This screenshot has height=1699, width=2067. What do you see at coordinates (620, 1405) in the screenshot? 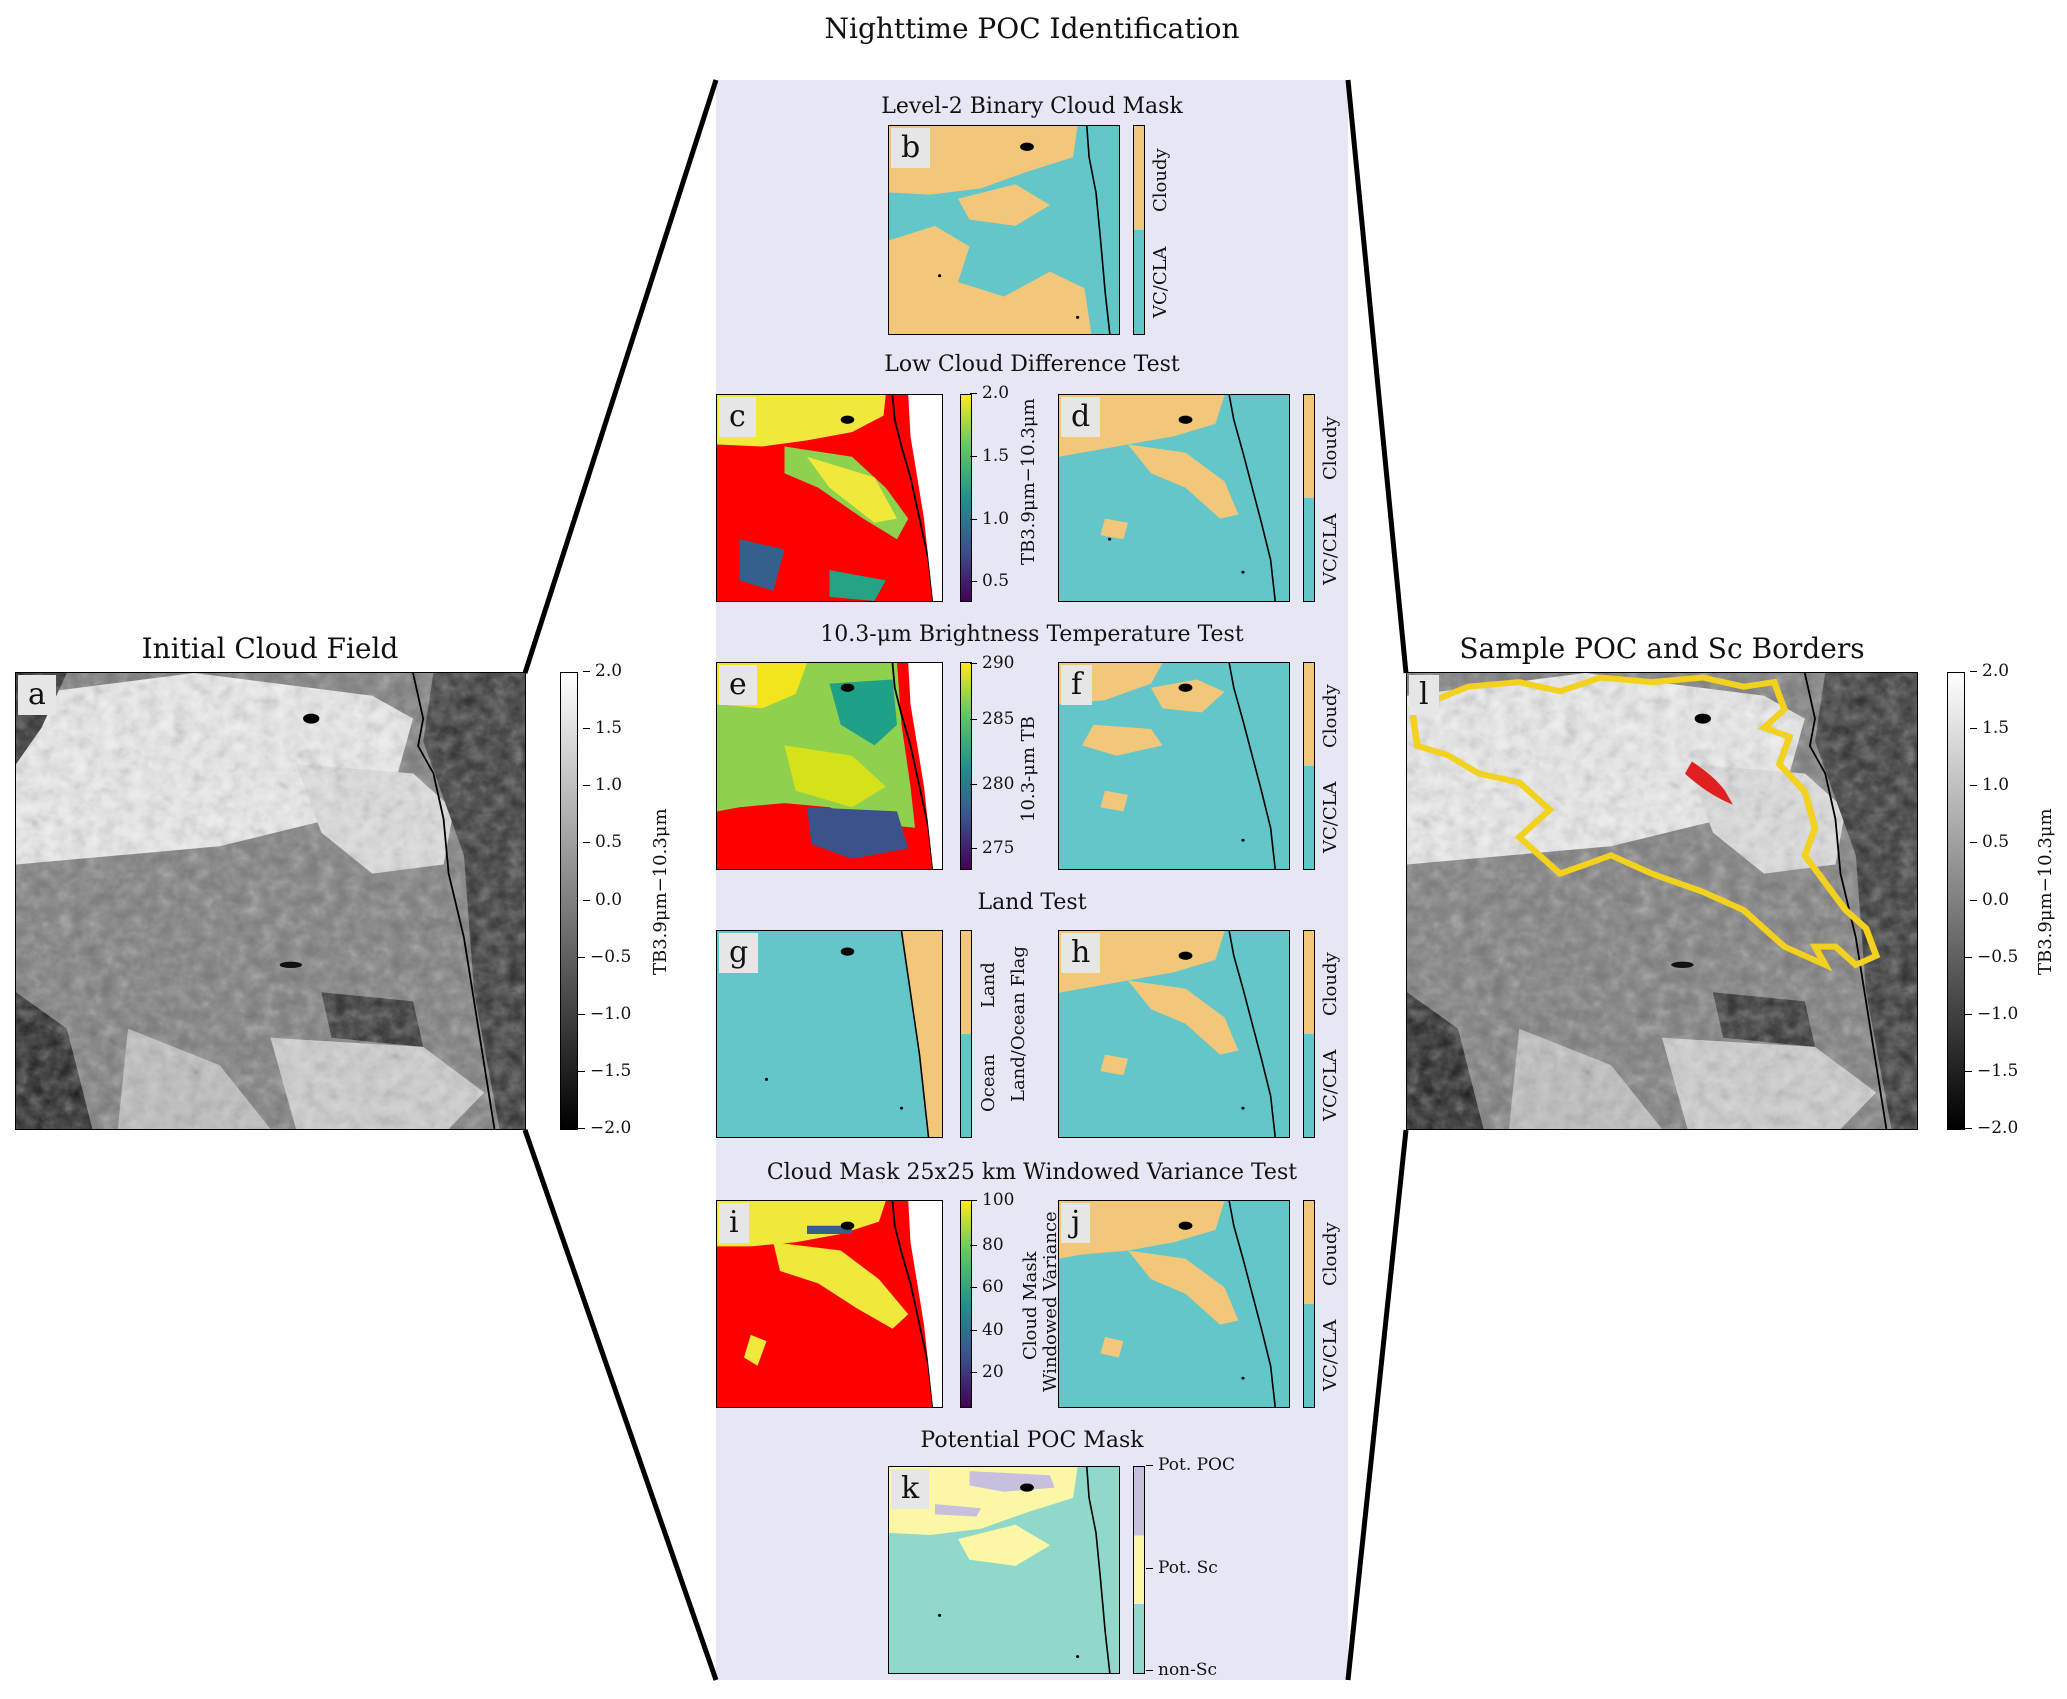
I see `connector-left-bottom` at bounding box center [620, 1405].